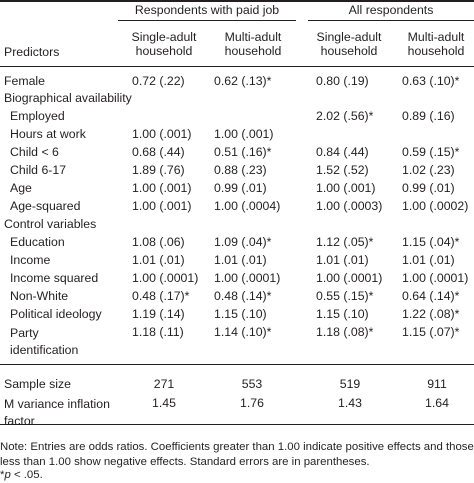  Describe the element at coordinates (158, 332) in the screenshot. I see `table-cell: 1.18 (.11)` at that location.